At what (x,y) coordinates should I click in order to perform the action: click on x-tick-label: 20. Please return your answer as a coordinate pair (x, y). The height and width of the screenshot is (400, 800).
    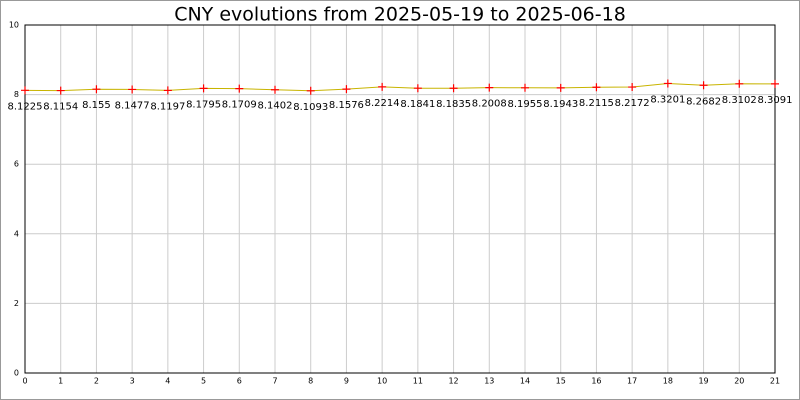
    Looking at the image, I should click on (739, 381).